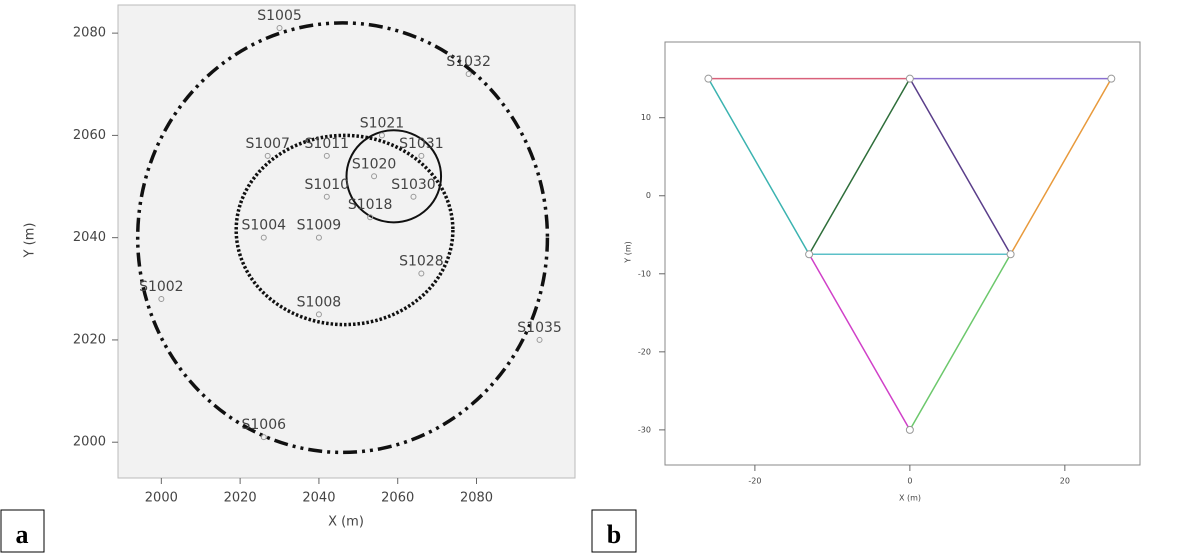 This screenshot has width=1184, height=553. I want to click on x-tick-label: 0, so click(909, 481).